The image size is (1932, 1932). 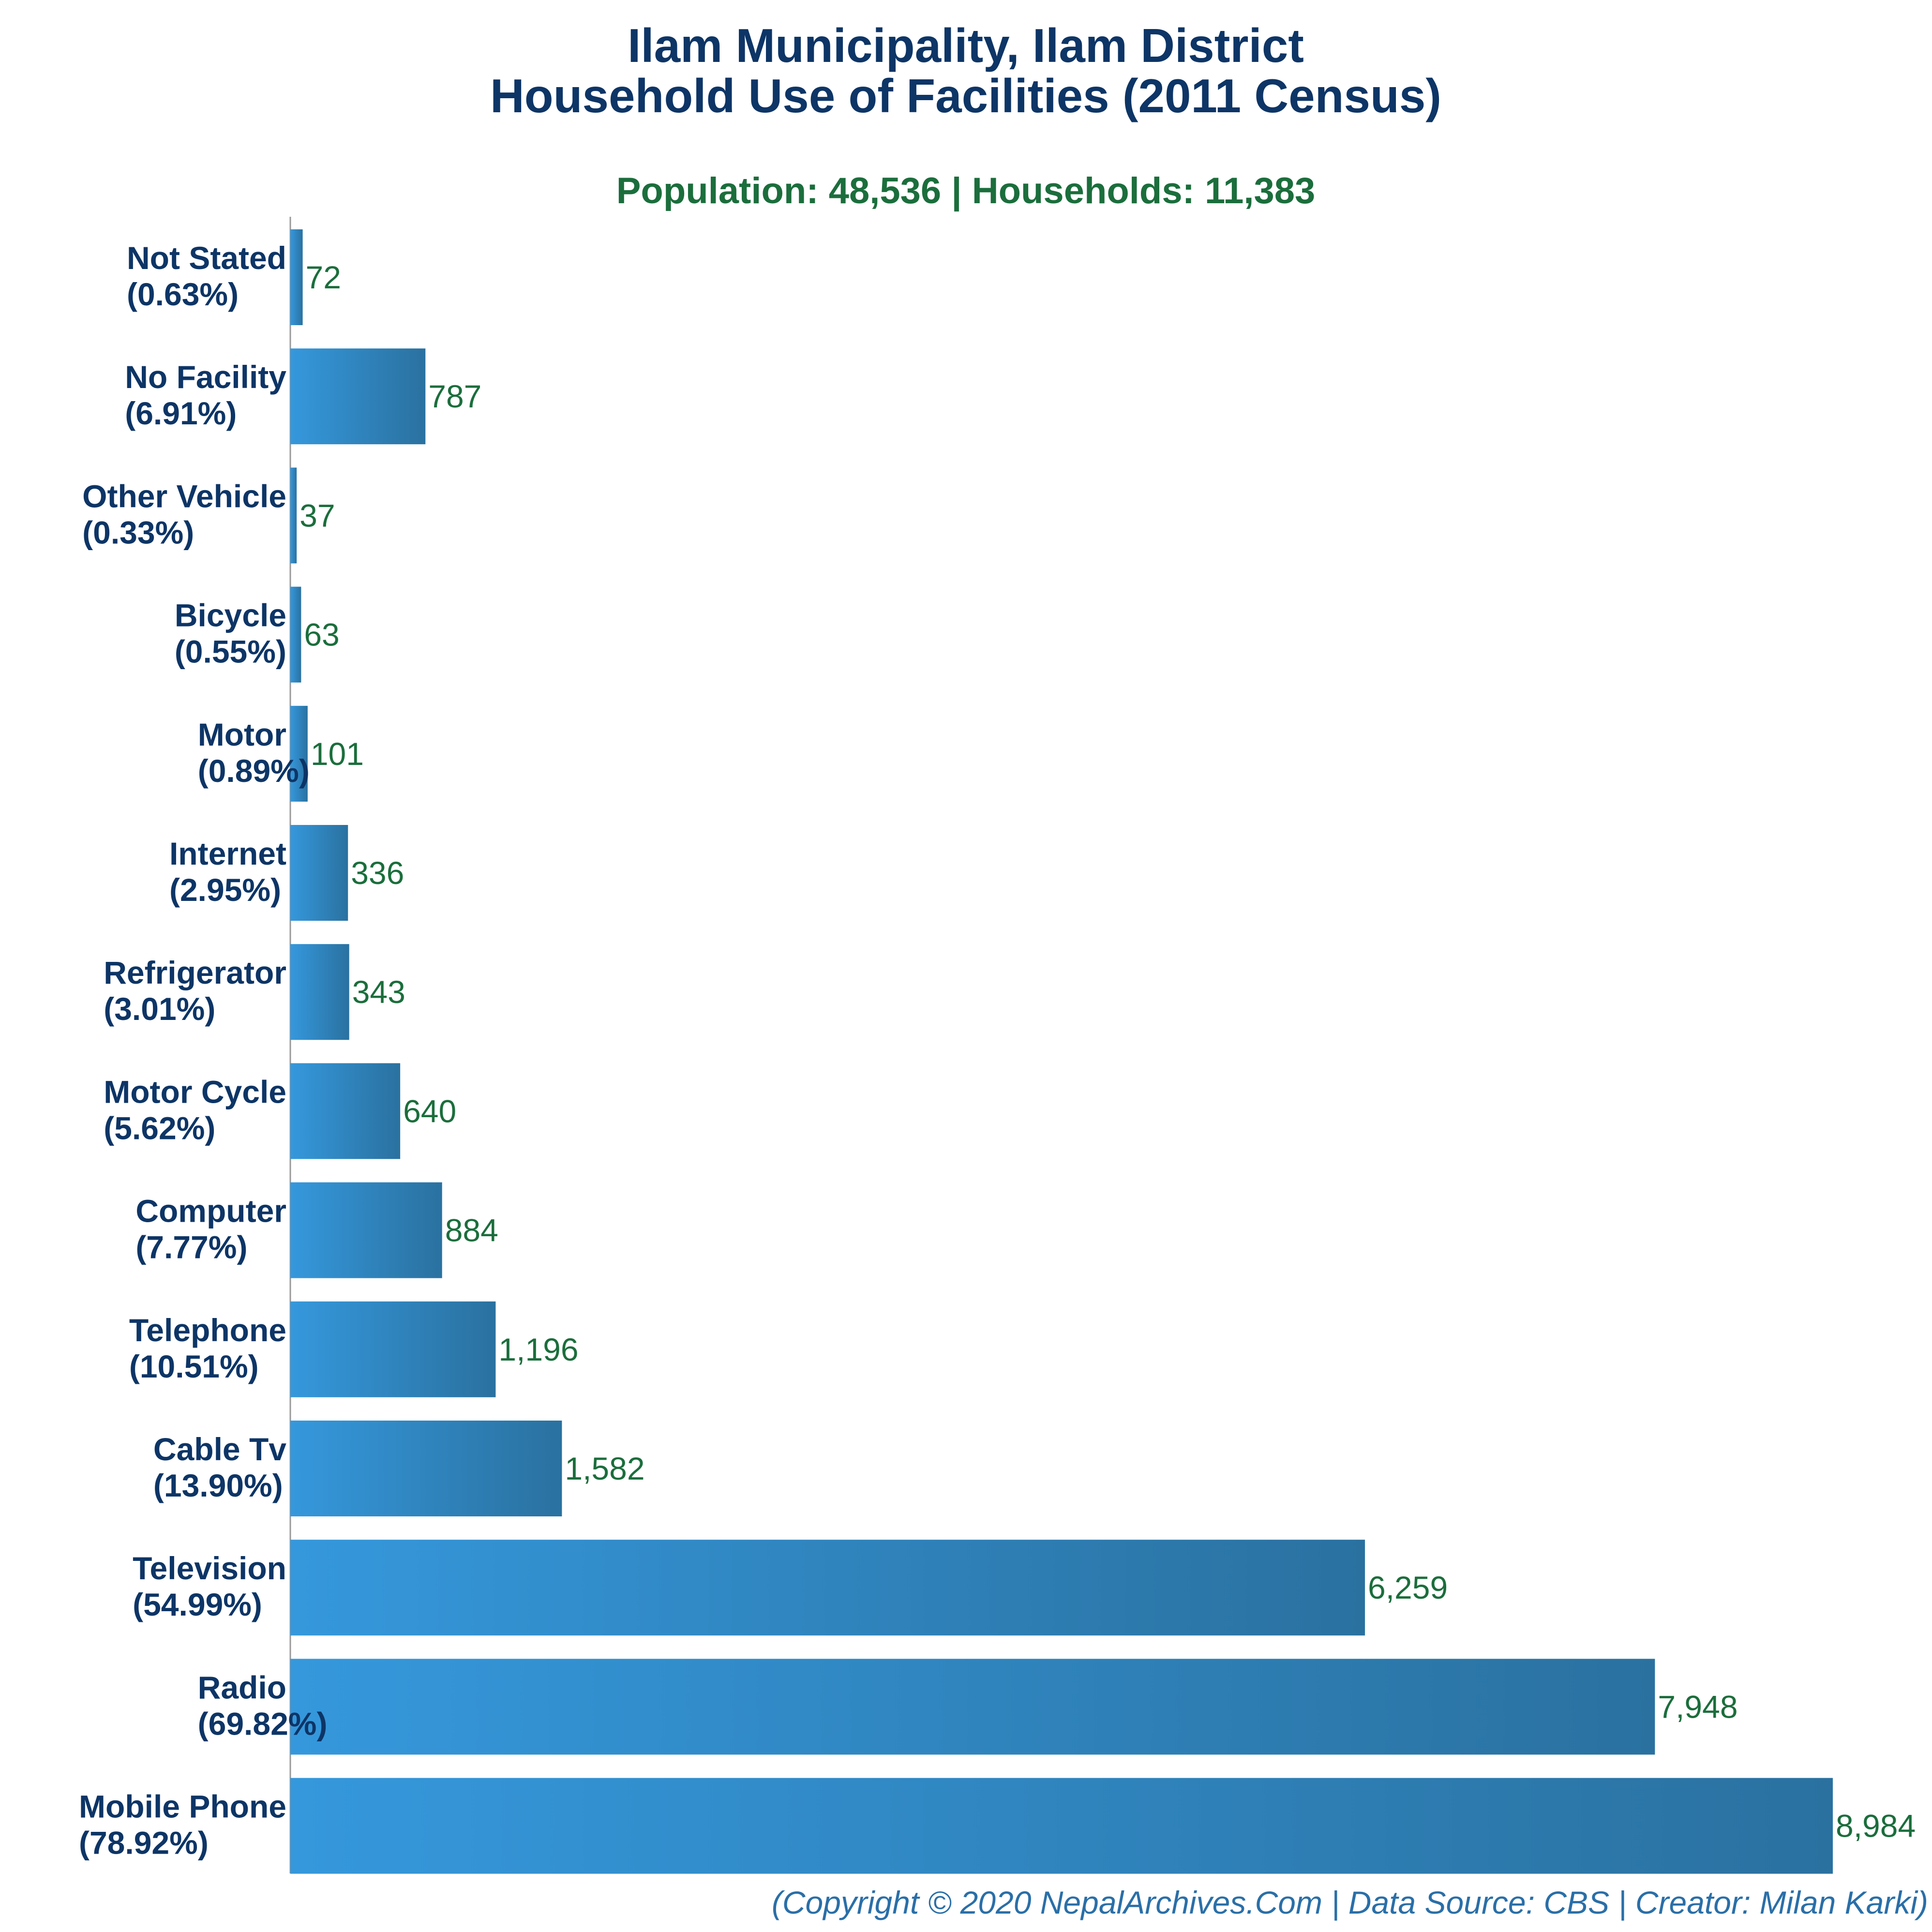 What do you see at coordinates (195, 1091) in the screenshot?
I see `category-label: Motor Cycle` at bounding box center [195, 1091].